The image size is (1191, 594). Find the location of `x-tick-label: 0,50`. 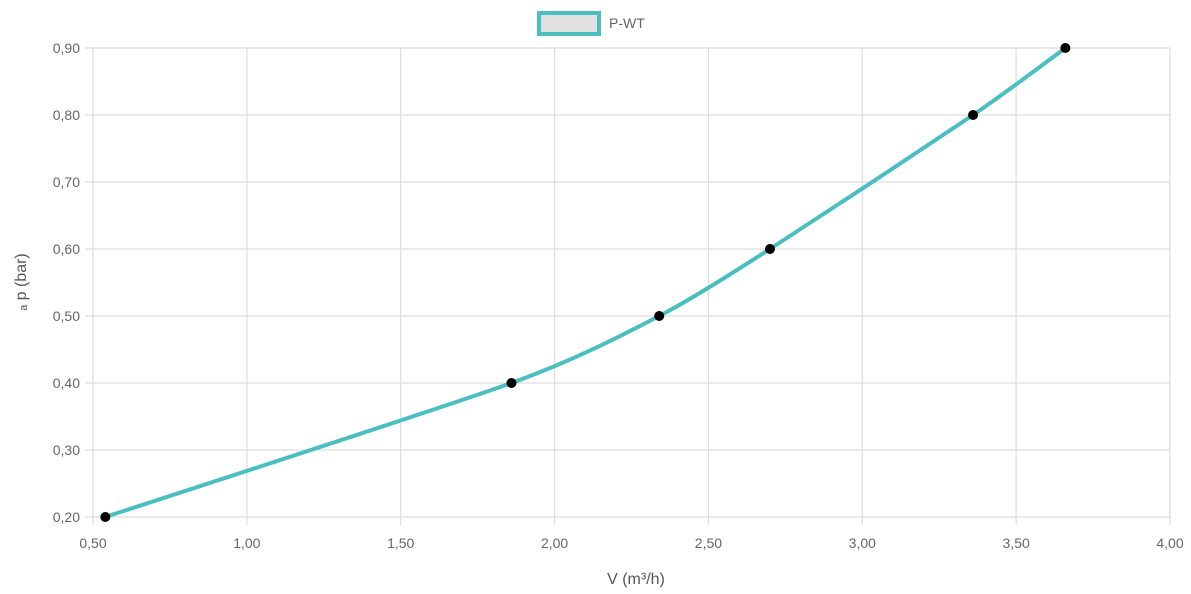

x-tick-label: 0,50 is located at coordinates (92, 543).